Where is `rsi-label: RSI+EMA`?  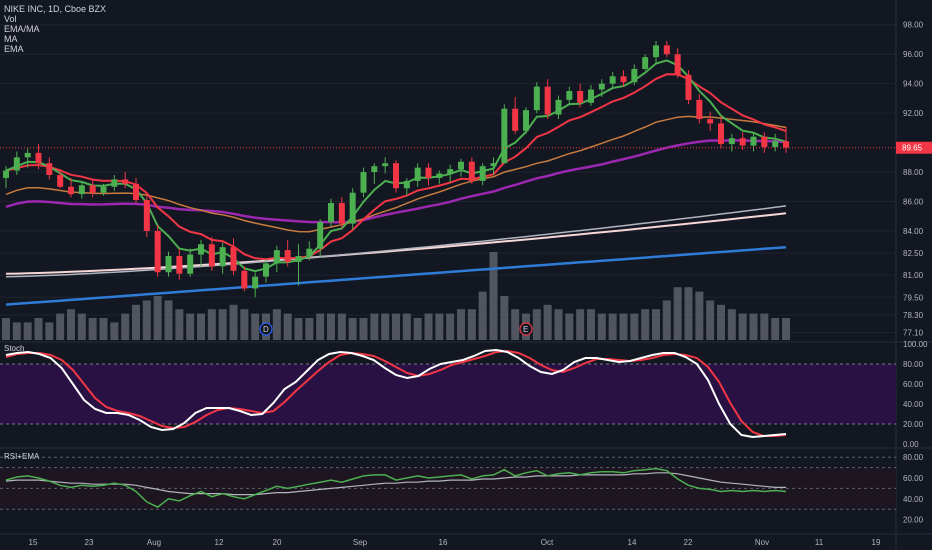 rsi-label: RSI+EMA is located at coordinates (22, 456).